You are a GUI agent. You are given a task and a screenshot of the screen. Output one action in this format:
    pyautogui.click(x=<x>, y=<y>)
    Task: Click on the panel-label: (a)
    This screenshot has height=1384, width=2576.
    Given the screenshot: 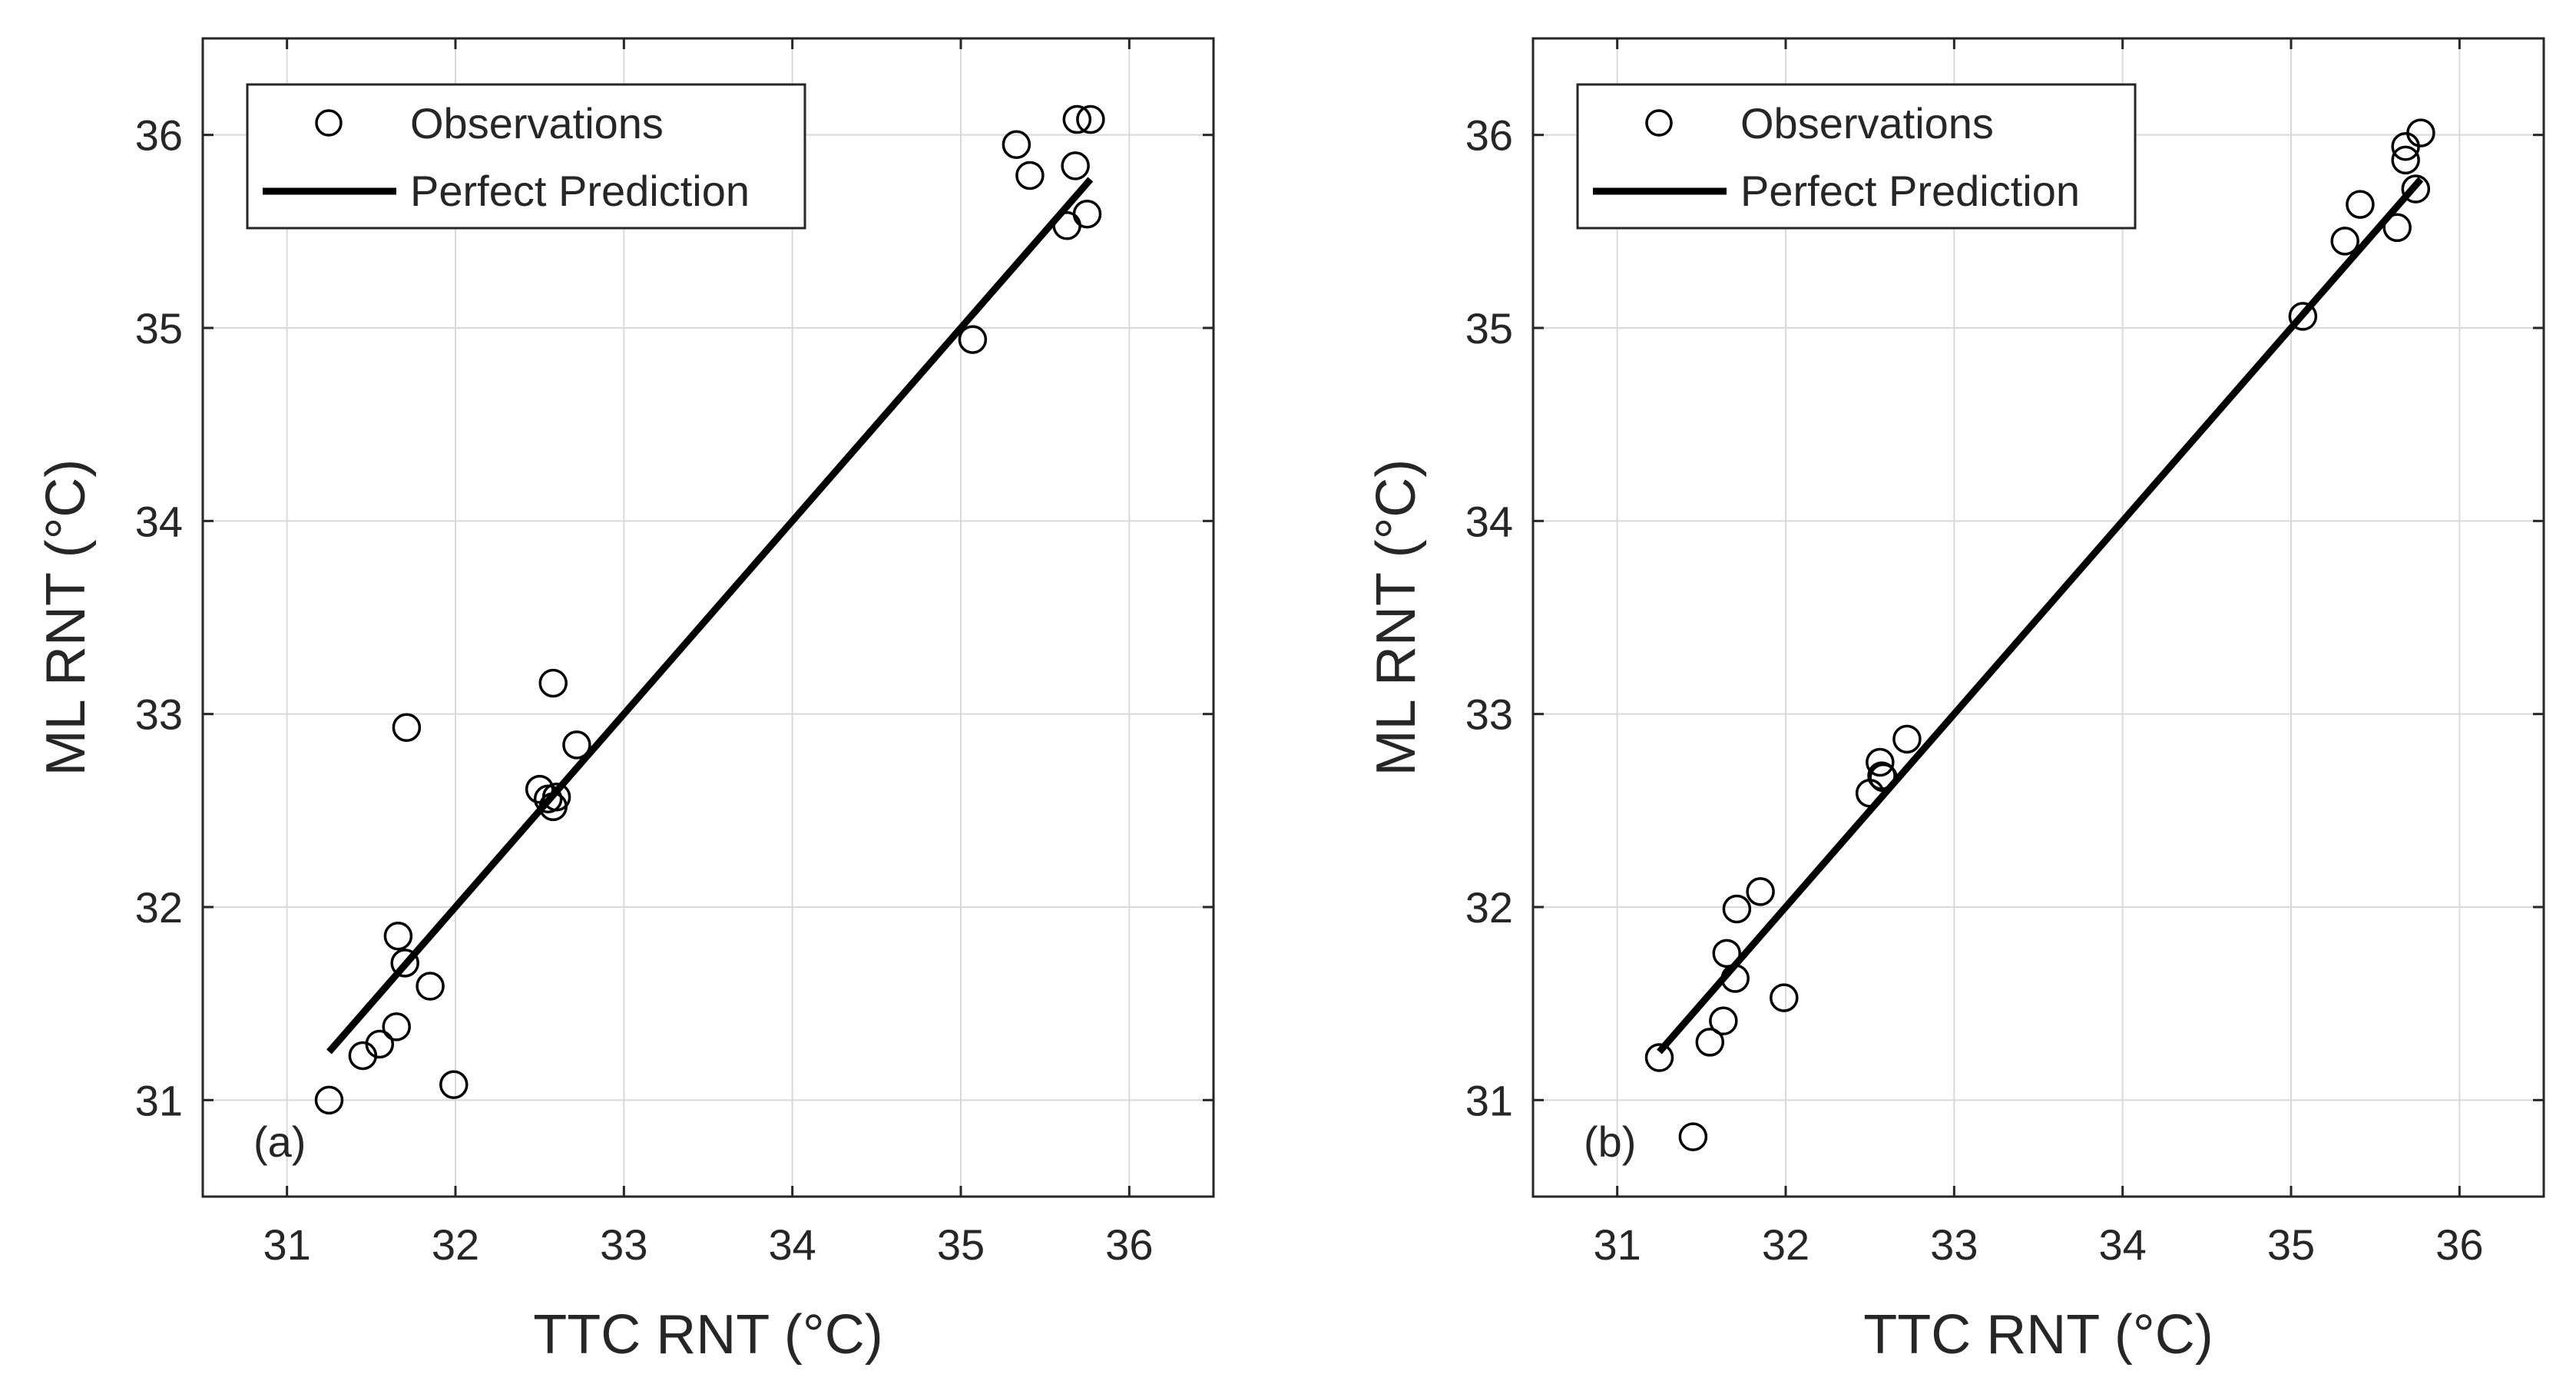 What is the action you would take?
    pyautogui.click(x=280, y=1141)
    